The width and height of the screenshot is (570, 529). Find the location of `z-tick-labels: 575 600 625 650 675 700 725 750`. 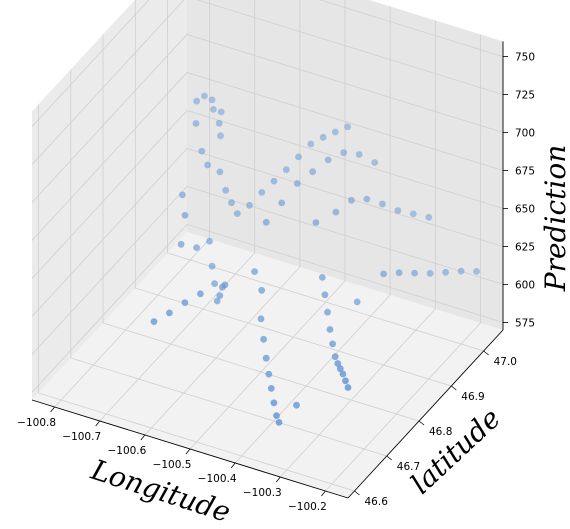

z-tick-labels: 575 600 625 650 675 700 725 750 is located at coordinates (519, 190).